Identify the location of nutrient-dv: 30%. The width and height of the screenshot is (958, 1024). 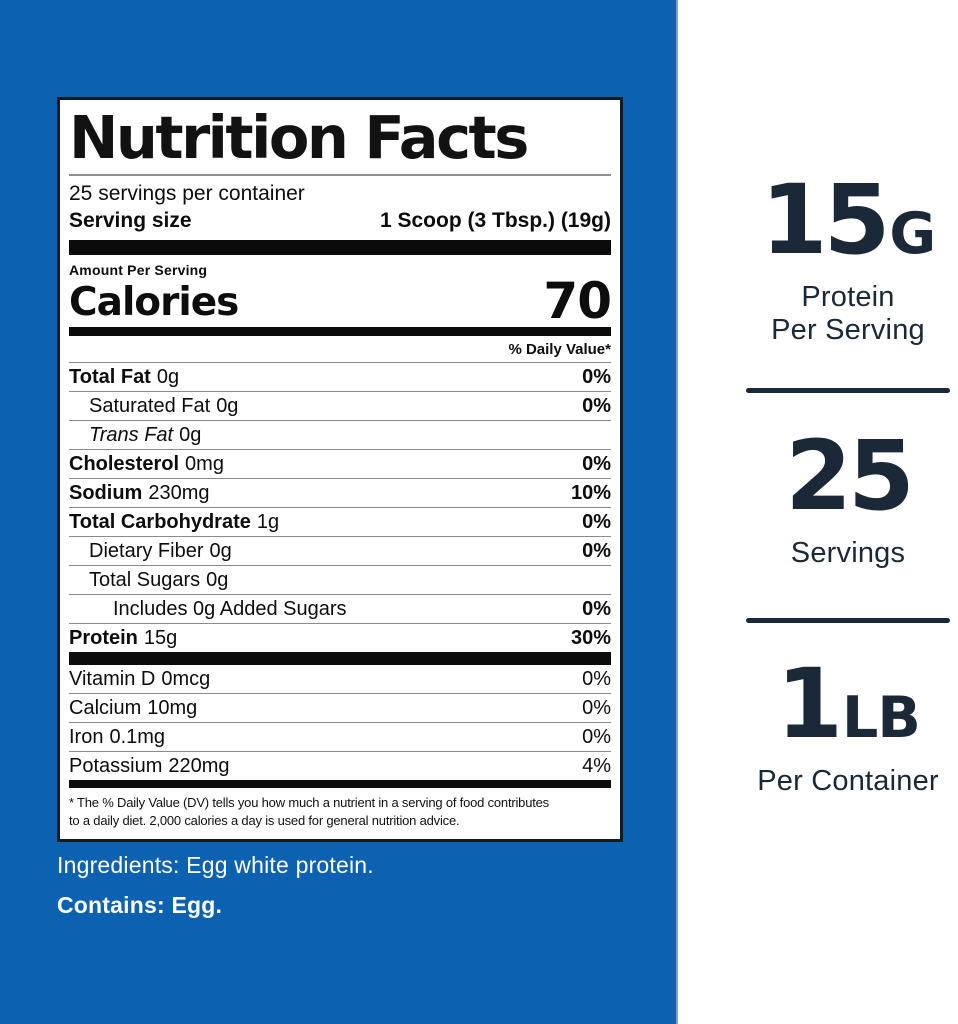
(590, 638).